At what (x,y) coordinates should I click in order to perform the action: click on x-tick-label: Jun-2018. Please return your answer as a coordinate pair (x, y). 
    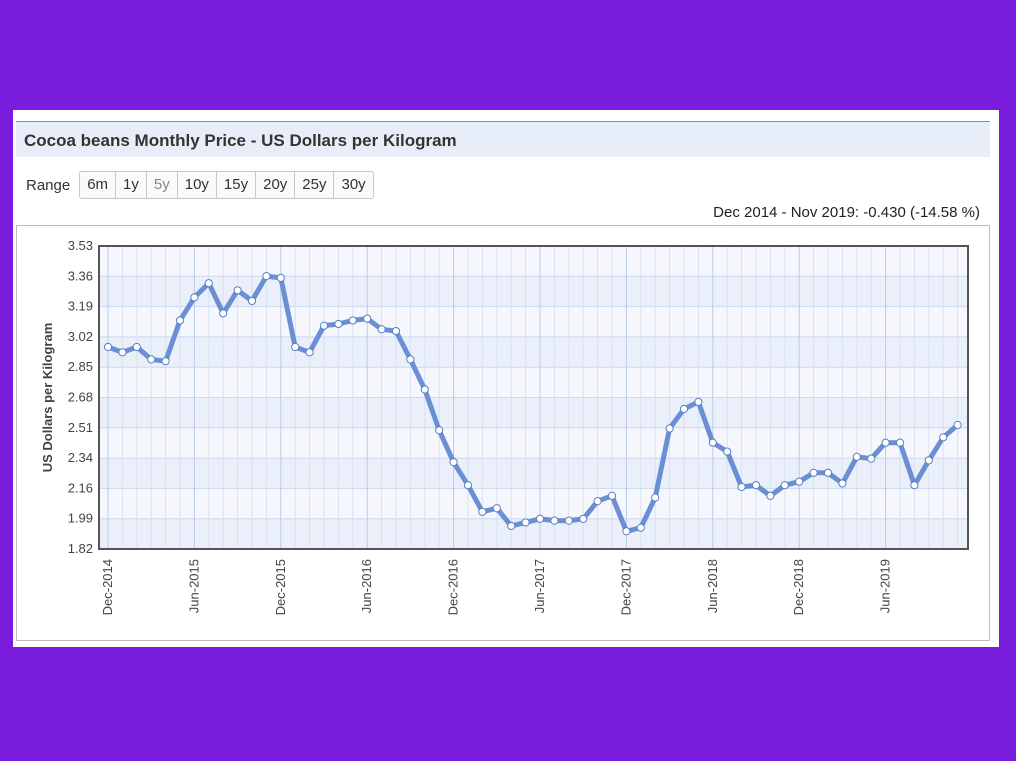
    Looking at the image, I should click on (712, 586).